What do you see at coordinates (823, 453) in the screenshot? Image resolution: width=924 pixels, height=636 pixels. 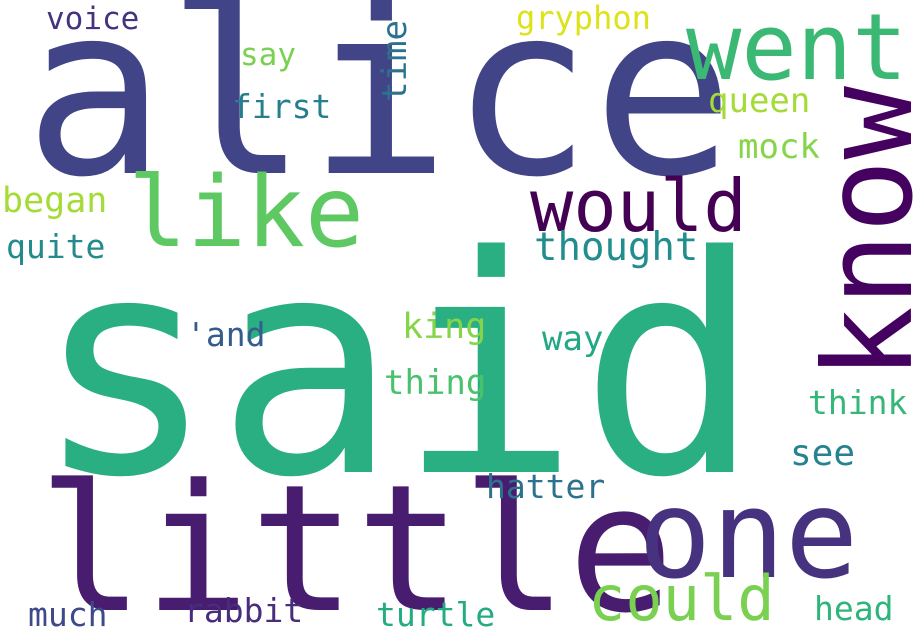 I see `word-see: see` at bounding box center [823, 453].